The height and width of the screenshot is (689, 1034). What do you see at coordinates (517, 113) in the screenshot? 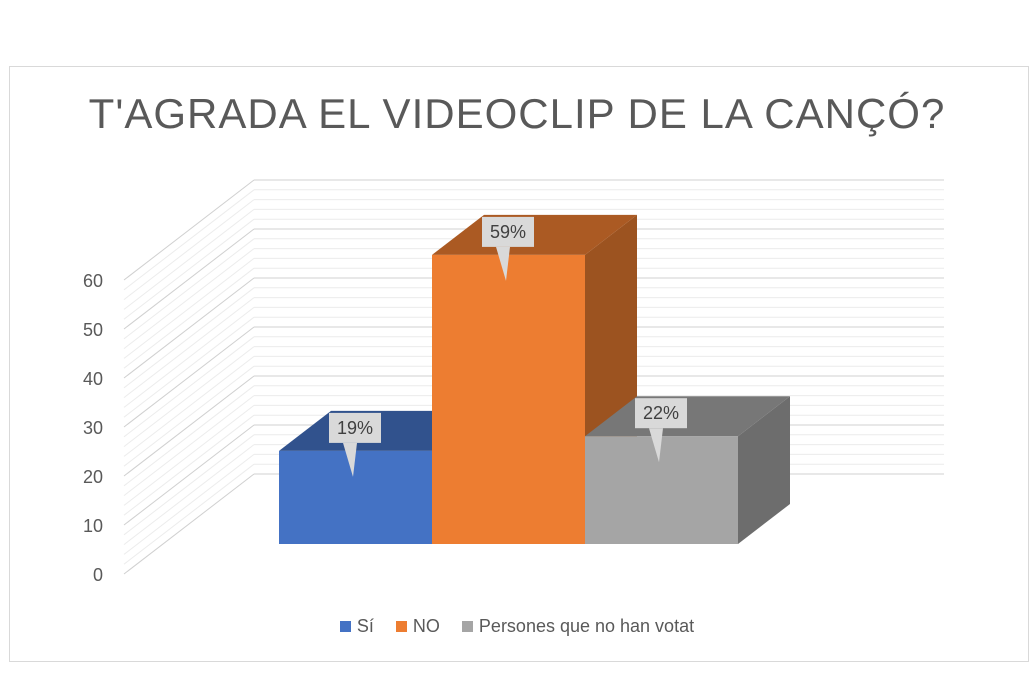
I see `chart-title: T'AGRADA EL VIDEOCLIP DE LA CANÇÓ?` at bounding box center [517, 113].